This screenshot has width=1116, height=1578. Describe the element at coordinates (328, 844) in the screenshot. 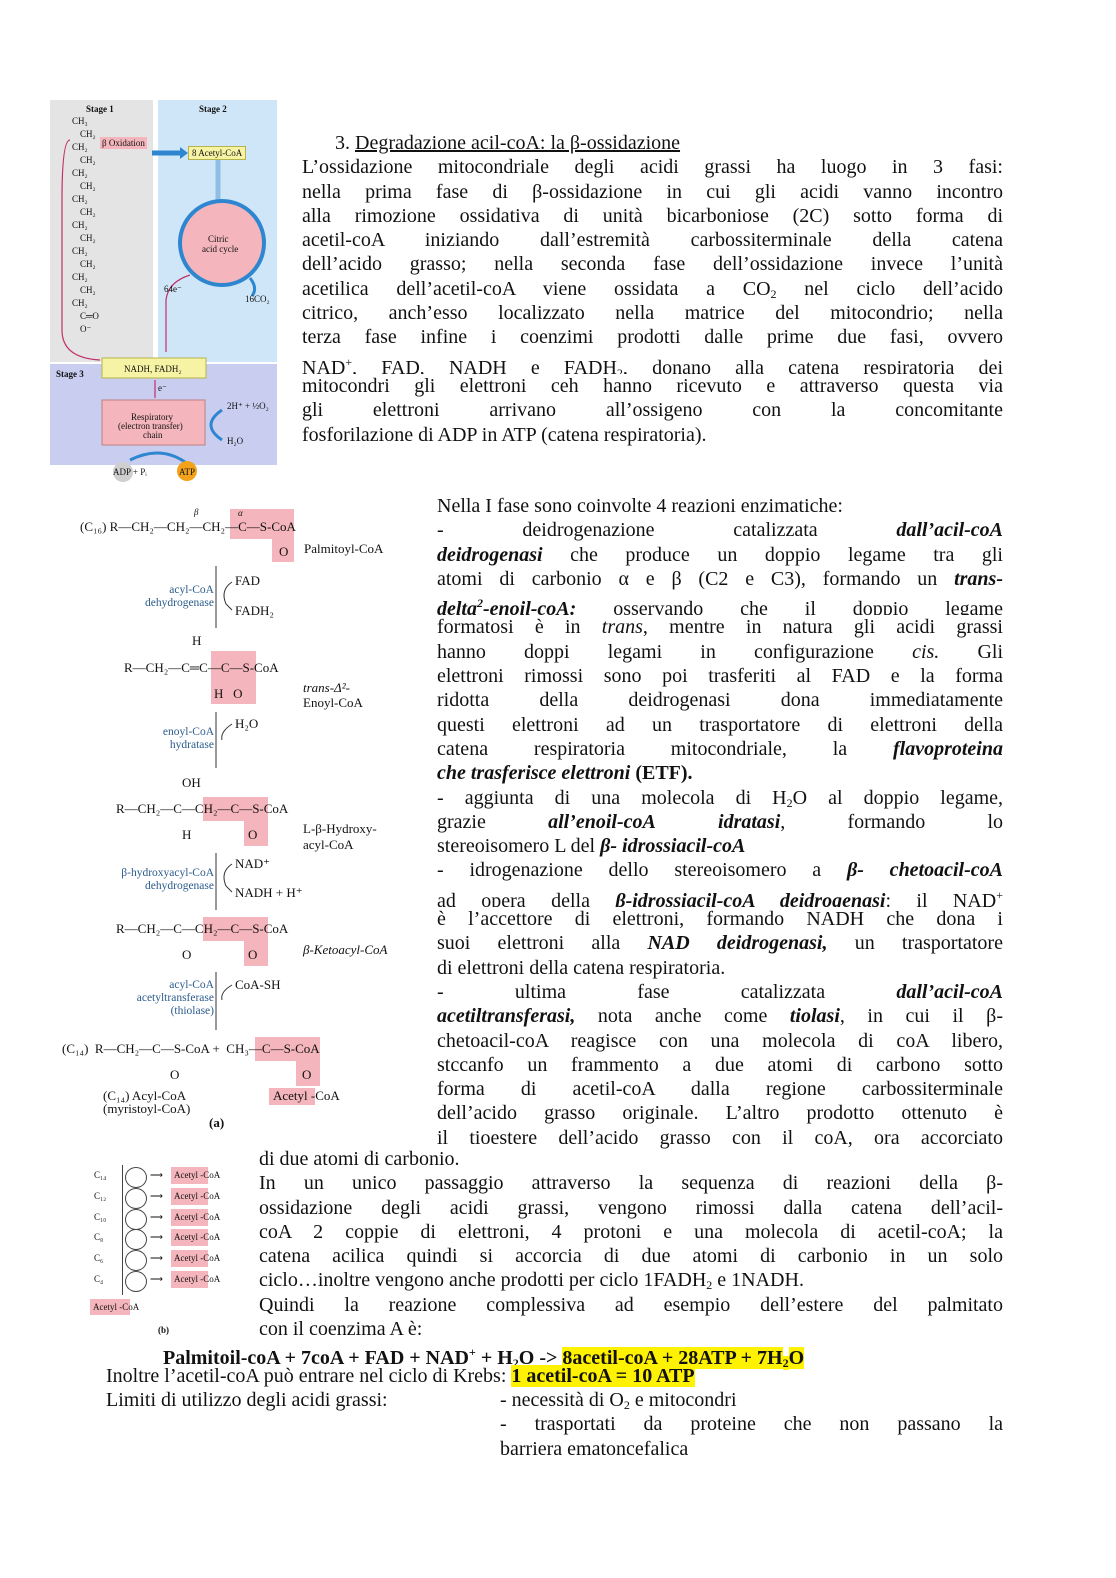

I see `hydroxyacyl-name-2: acyl-CoA` at that location.